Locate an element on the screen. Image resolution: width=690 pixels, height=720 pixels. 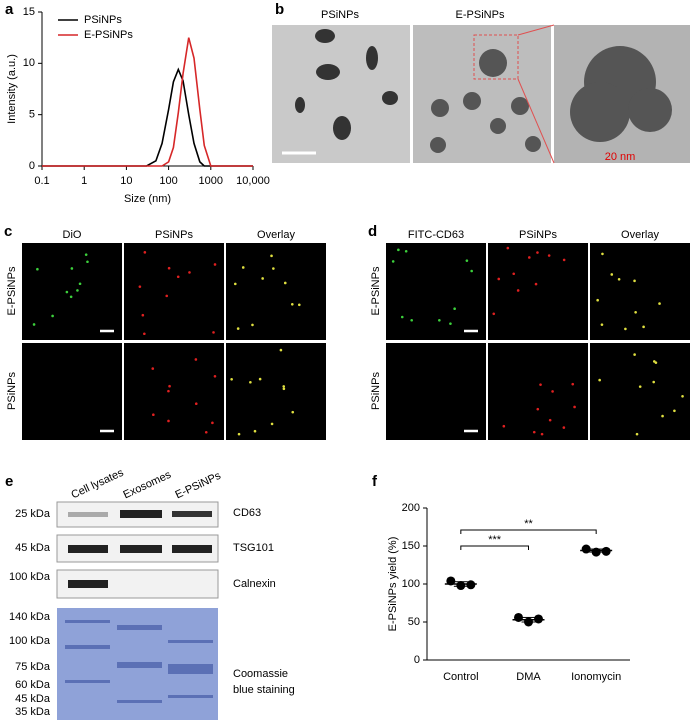
x-tick-label: DMA is located at coordinates (528, 677).